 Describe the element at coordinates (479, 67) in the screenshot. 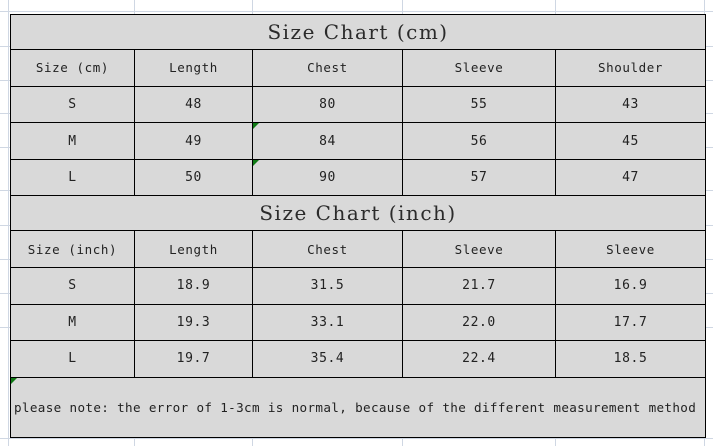

I see `cm-header-sleeve: Sleeve` at that location.